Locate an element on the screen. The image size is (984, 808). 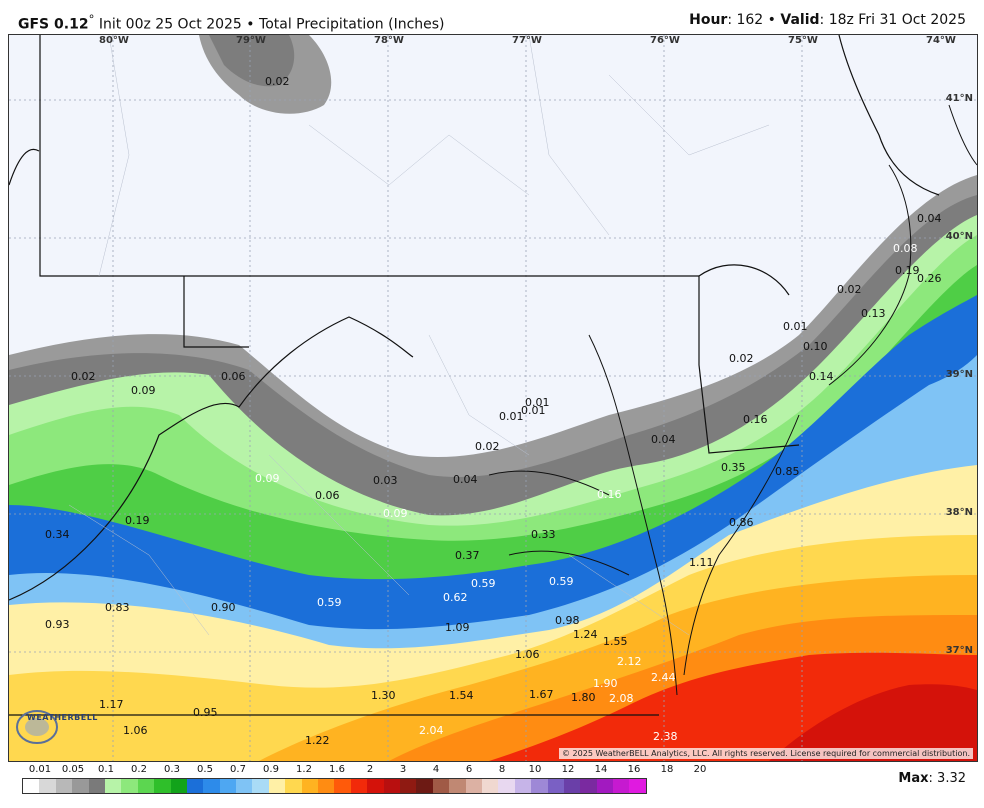
lon-label: 74°W is located at coordinates (941, 40).